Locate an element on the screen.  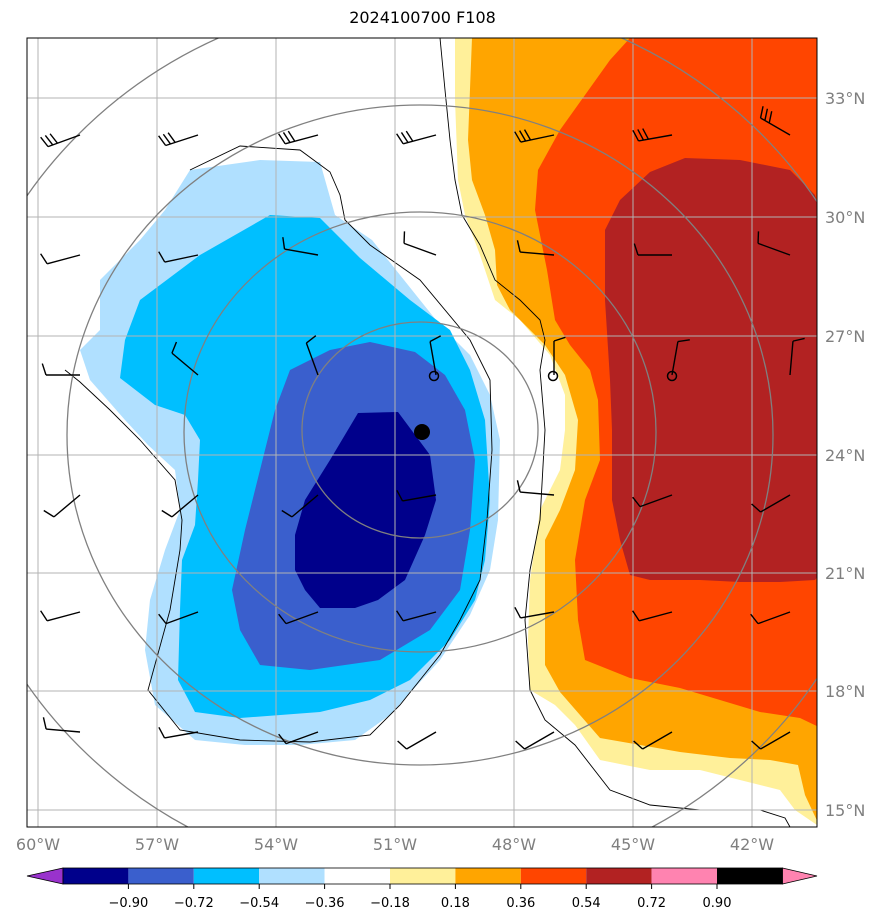
colorbar-tick-label: −0.18 is located at coordinates (390, 903).